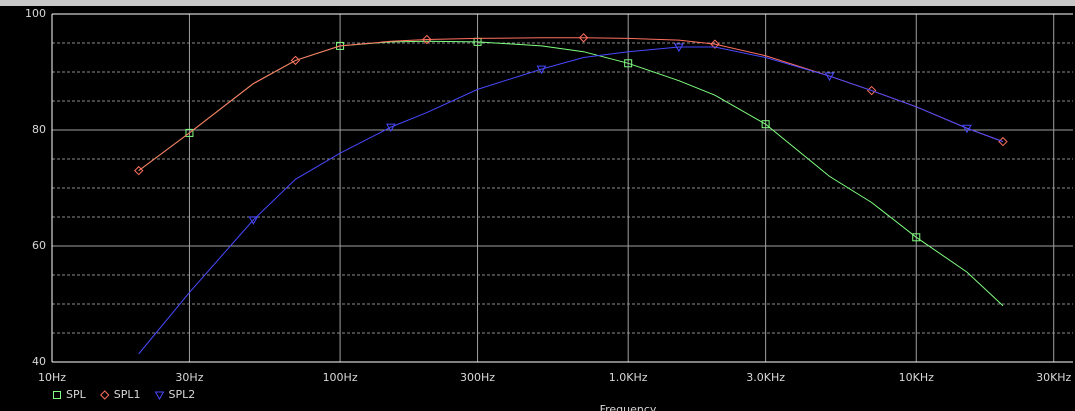 This screenshot has height=411, width=1075. What do you see at coordinates (39, 245) in the screenshot?
I see `y-tick-label: 60` at bounding box center [39, 245].